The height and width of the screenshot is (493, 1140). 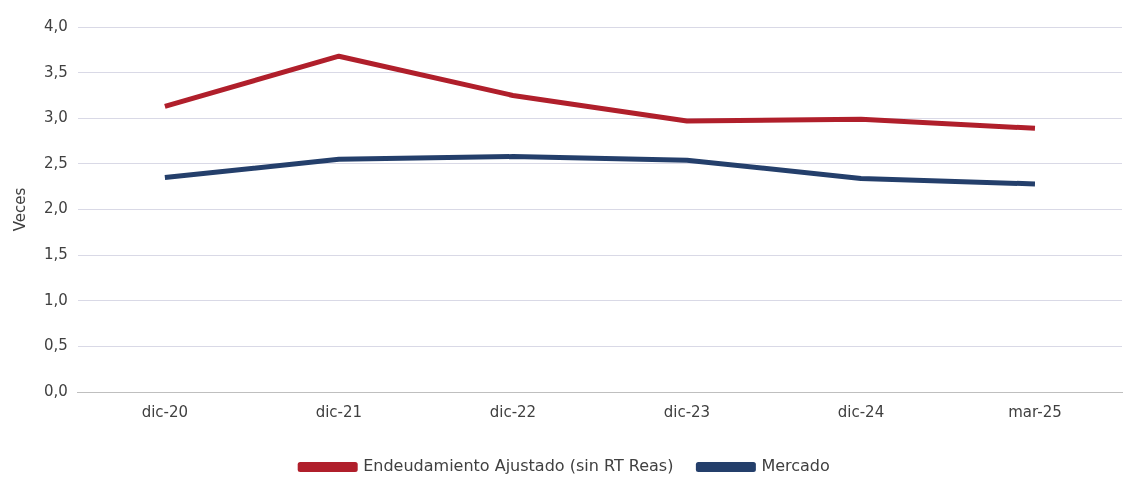 I want to click on y-tick-label: 3,0, so click(x=56, y=117).